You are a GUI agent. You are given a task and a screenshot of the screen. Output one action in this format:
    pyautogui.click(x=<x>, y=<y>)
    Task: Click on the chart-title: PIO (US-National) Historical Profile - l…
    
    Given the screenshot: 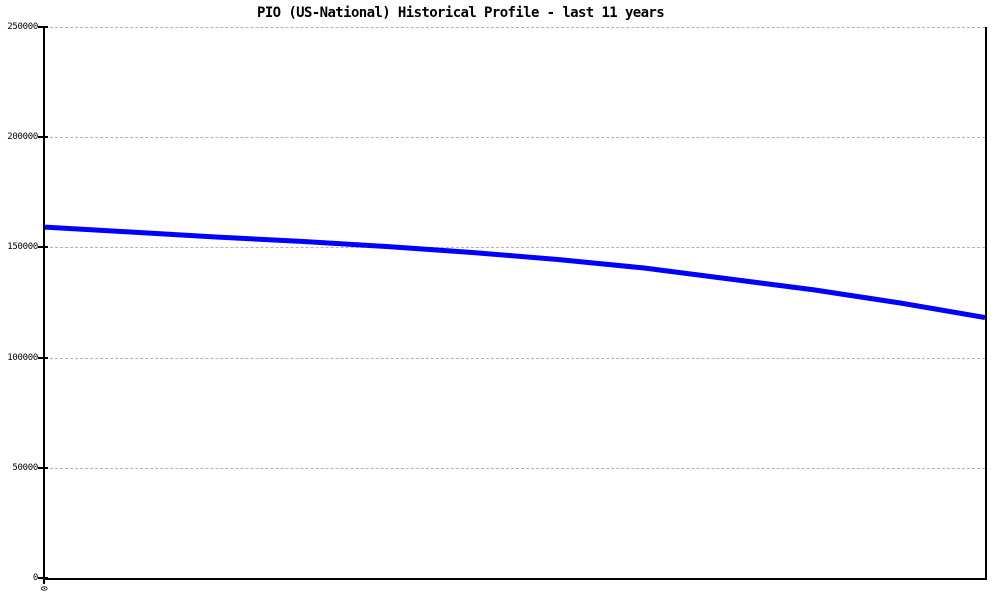 What is the action you would take?
    pyautogui.click(x=461, y=13)
    